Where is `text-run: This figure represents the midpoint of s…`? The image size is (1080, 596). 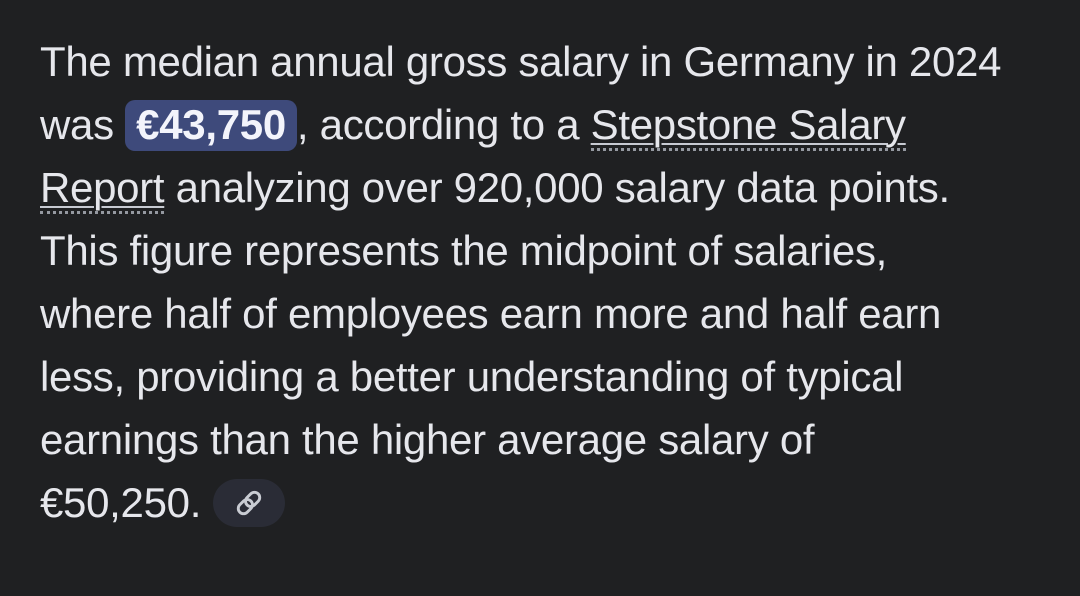 text-run: This figure represents the midpoint of s… is located at coordinates (464, 250).